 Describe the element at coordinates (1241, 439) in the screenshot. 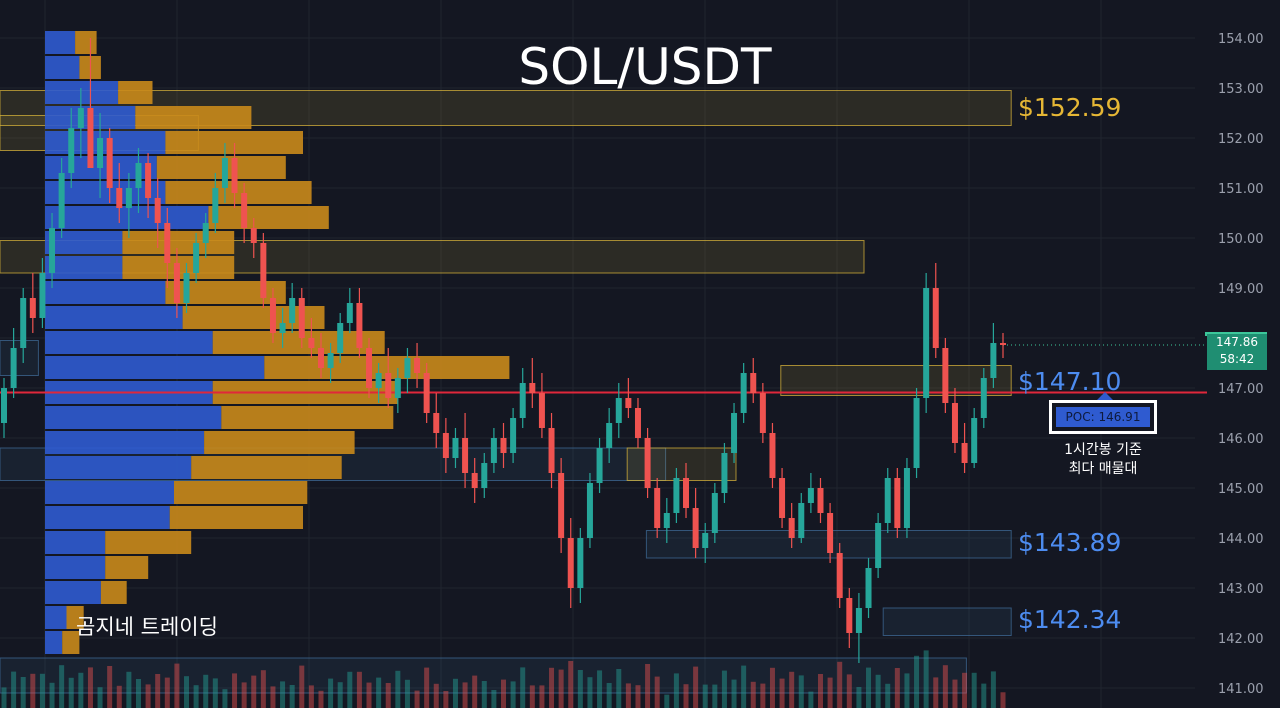

I see `y-tick-label: 146.00` at that location.